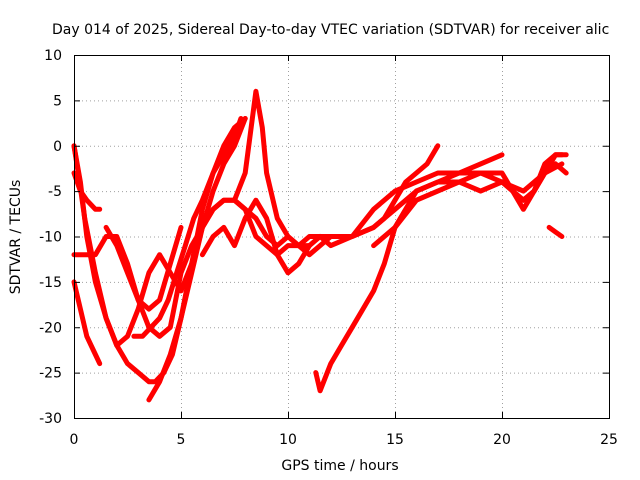 This screenshot has height=480, width=640. I want to click on y-tick-label: -10, so click(50, 238).